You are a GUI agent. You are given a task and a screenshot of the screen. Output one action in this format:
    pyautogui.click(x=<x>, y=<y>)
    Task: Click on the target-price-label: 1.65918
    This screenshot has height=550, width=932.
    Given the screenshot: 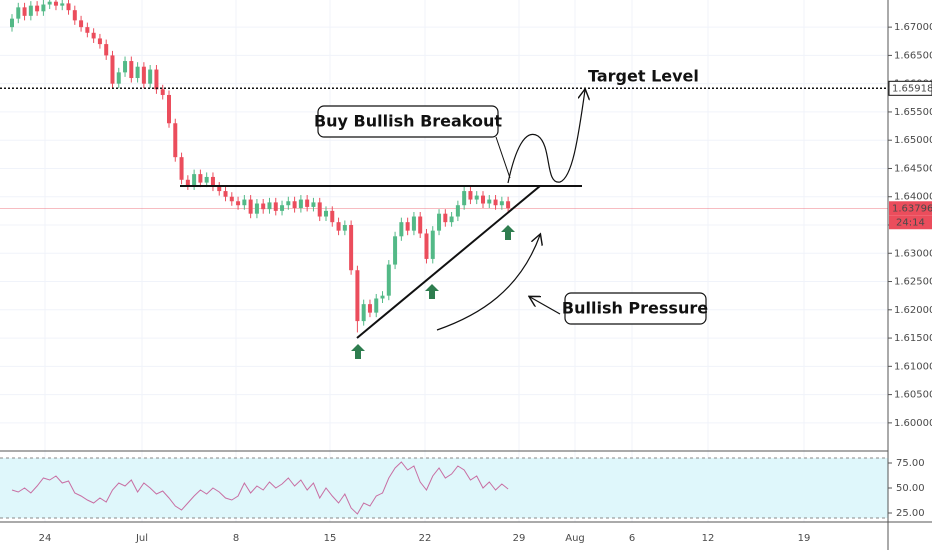 What is the action you would take?
    pyautogui.click(x=912, y=88)
    